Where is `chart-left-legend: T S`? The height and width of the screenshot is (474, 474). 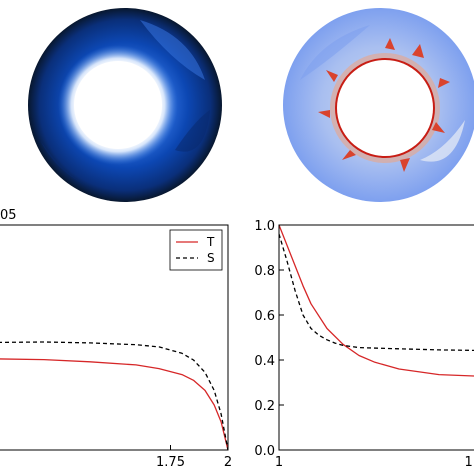 chart-left-legend: T S is located at coordinates (196, 250).